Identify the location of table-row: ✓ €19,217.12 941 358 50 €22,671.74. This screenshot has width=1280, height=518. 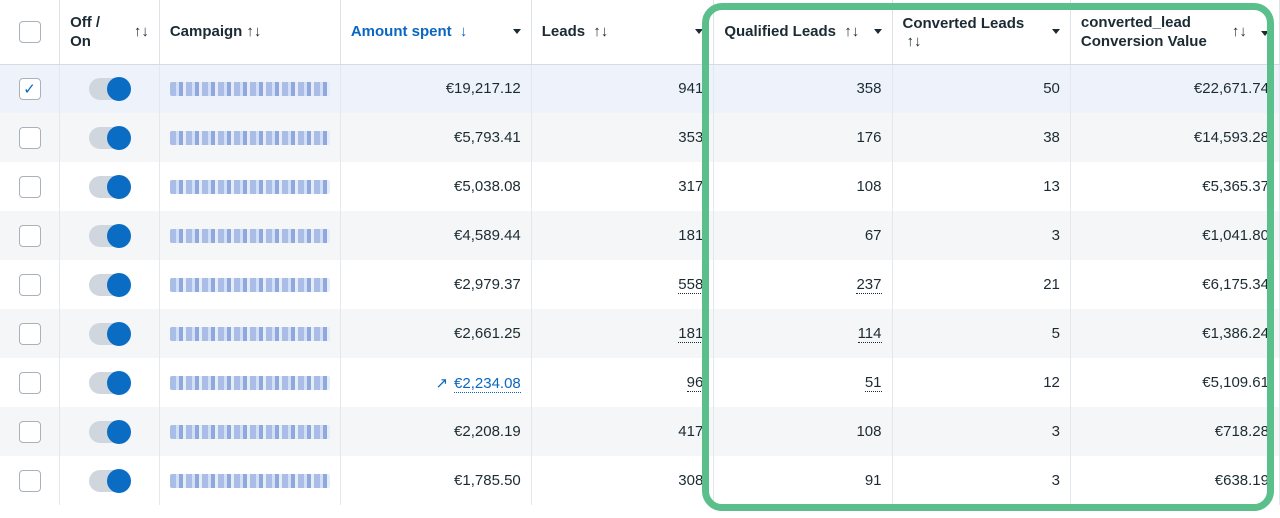
(640, 88).